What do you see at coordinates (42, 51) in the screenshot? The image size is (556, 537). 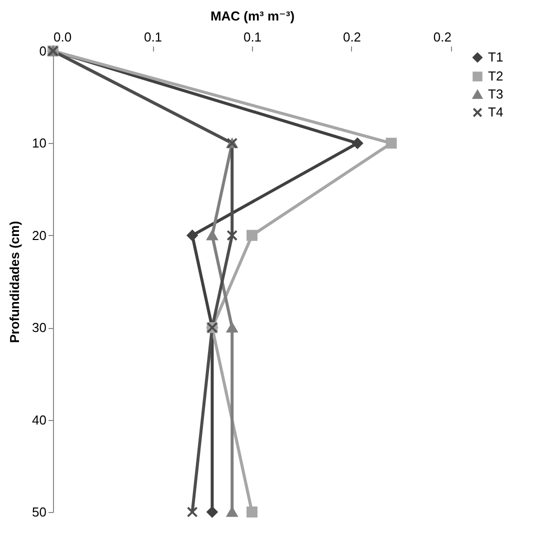 I see `y-tick-label: 0` at bounding box center [42, 51].